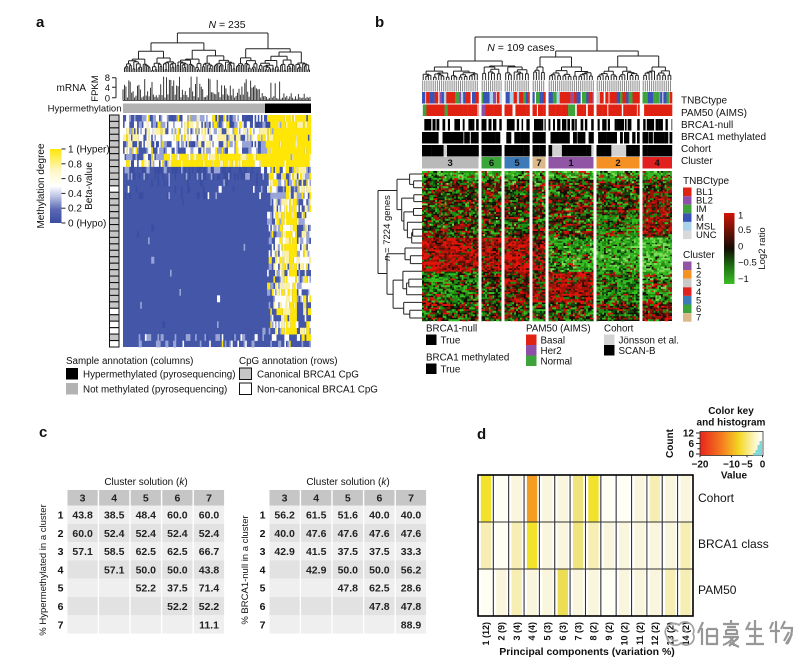 The width and height of the screenshot is (800, 668). What do you see at coordinates (743, 279) in the screenshot?
I see `svg-text: −1` at bounding box center [743, 279].